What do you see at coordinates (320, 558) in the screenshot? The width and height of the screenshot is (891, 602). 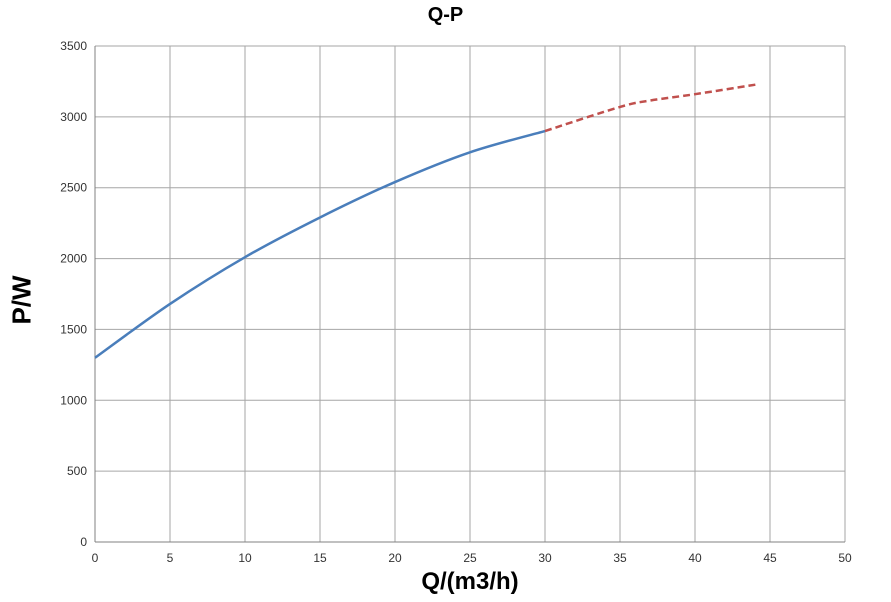 I see `x-tick-label: 15` at bounding box center [320, 558].